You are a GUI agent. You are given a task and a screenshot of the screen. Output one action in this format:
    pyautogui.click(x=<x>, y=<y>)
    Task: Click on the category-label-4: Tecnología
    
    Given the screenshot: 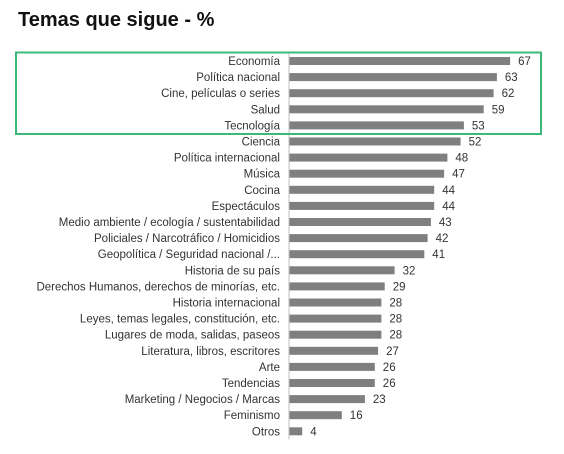 What is the action you would take?
    pyautogui.click(x=252, y=126)
    